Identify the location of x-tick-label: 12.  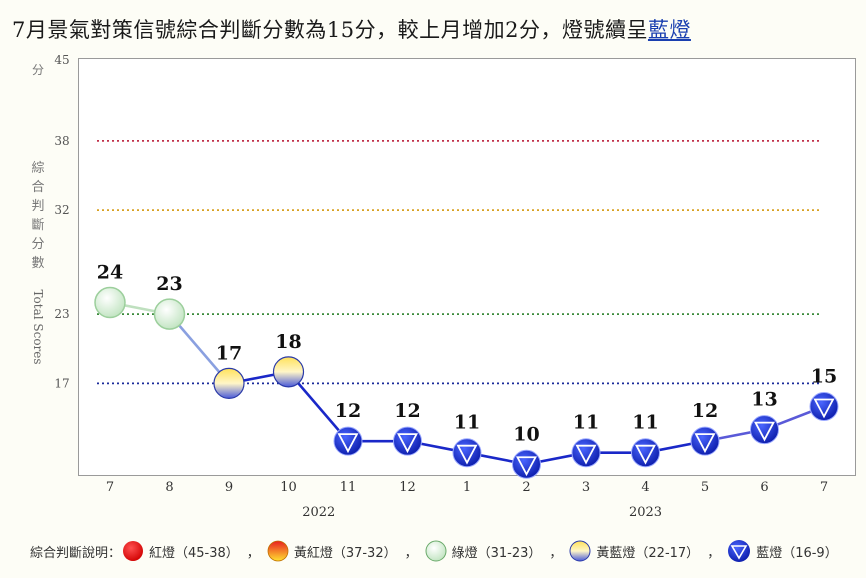
(407, 487).